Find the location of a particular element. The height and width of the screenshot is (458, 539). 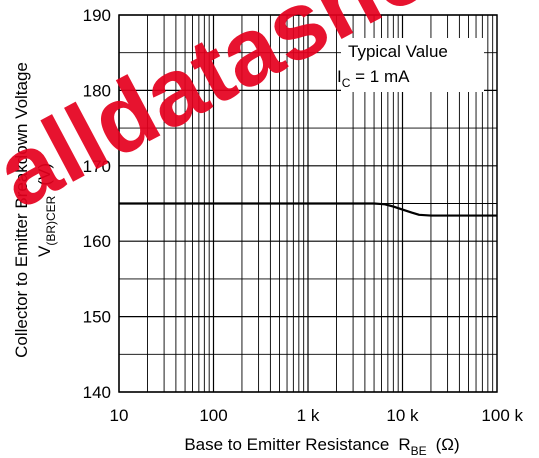

annotation-symbol: I is located at coordinates (339, 76).